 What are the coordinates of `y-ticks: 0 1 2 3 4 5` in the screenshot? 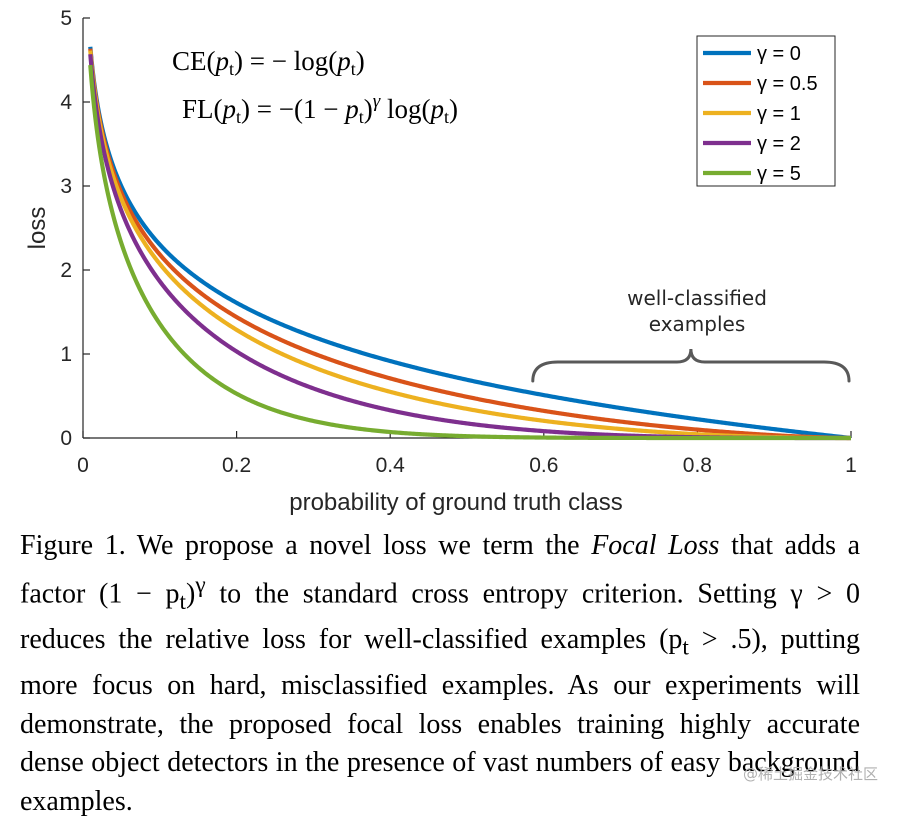 It's located at (75, 228).